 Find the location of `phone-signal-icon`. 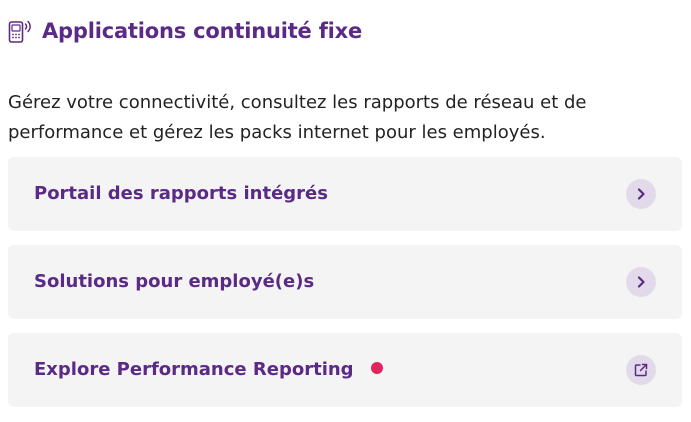

phone-signal-icon is located at coordinates (19, 31).